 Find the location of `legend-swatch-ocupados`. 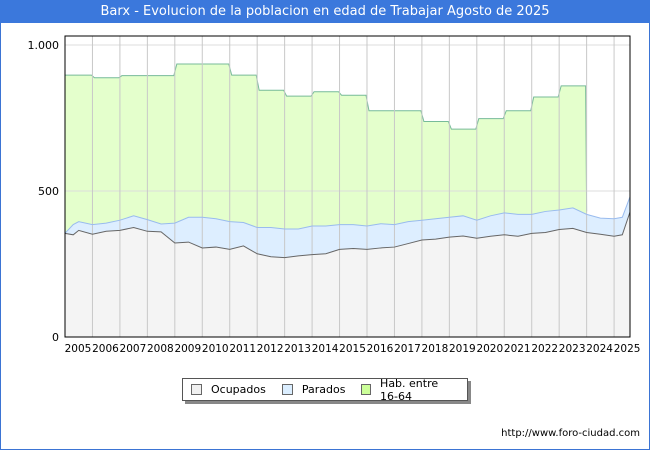

legend-swatch-ocupados is located at coordinates (196, 389).